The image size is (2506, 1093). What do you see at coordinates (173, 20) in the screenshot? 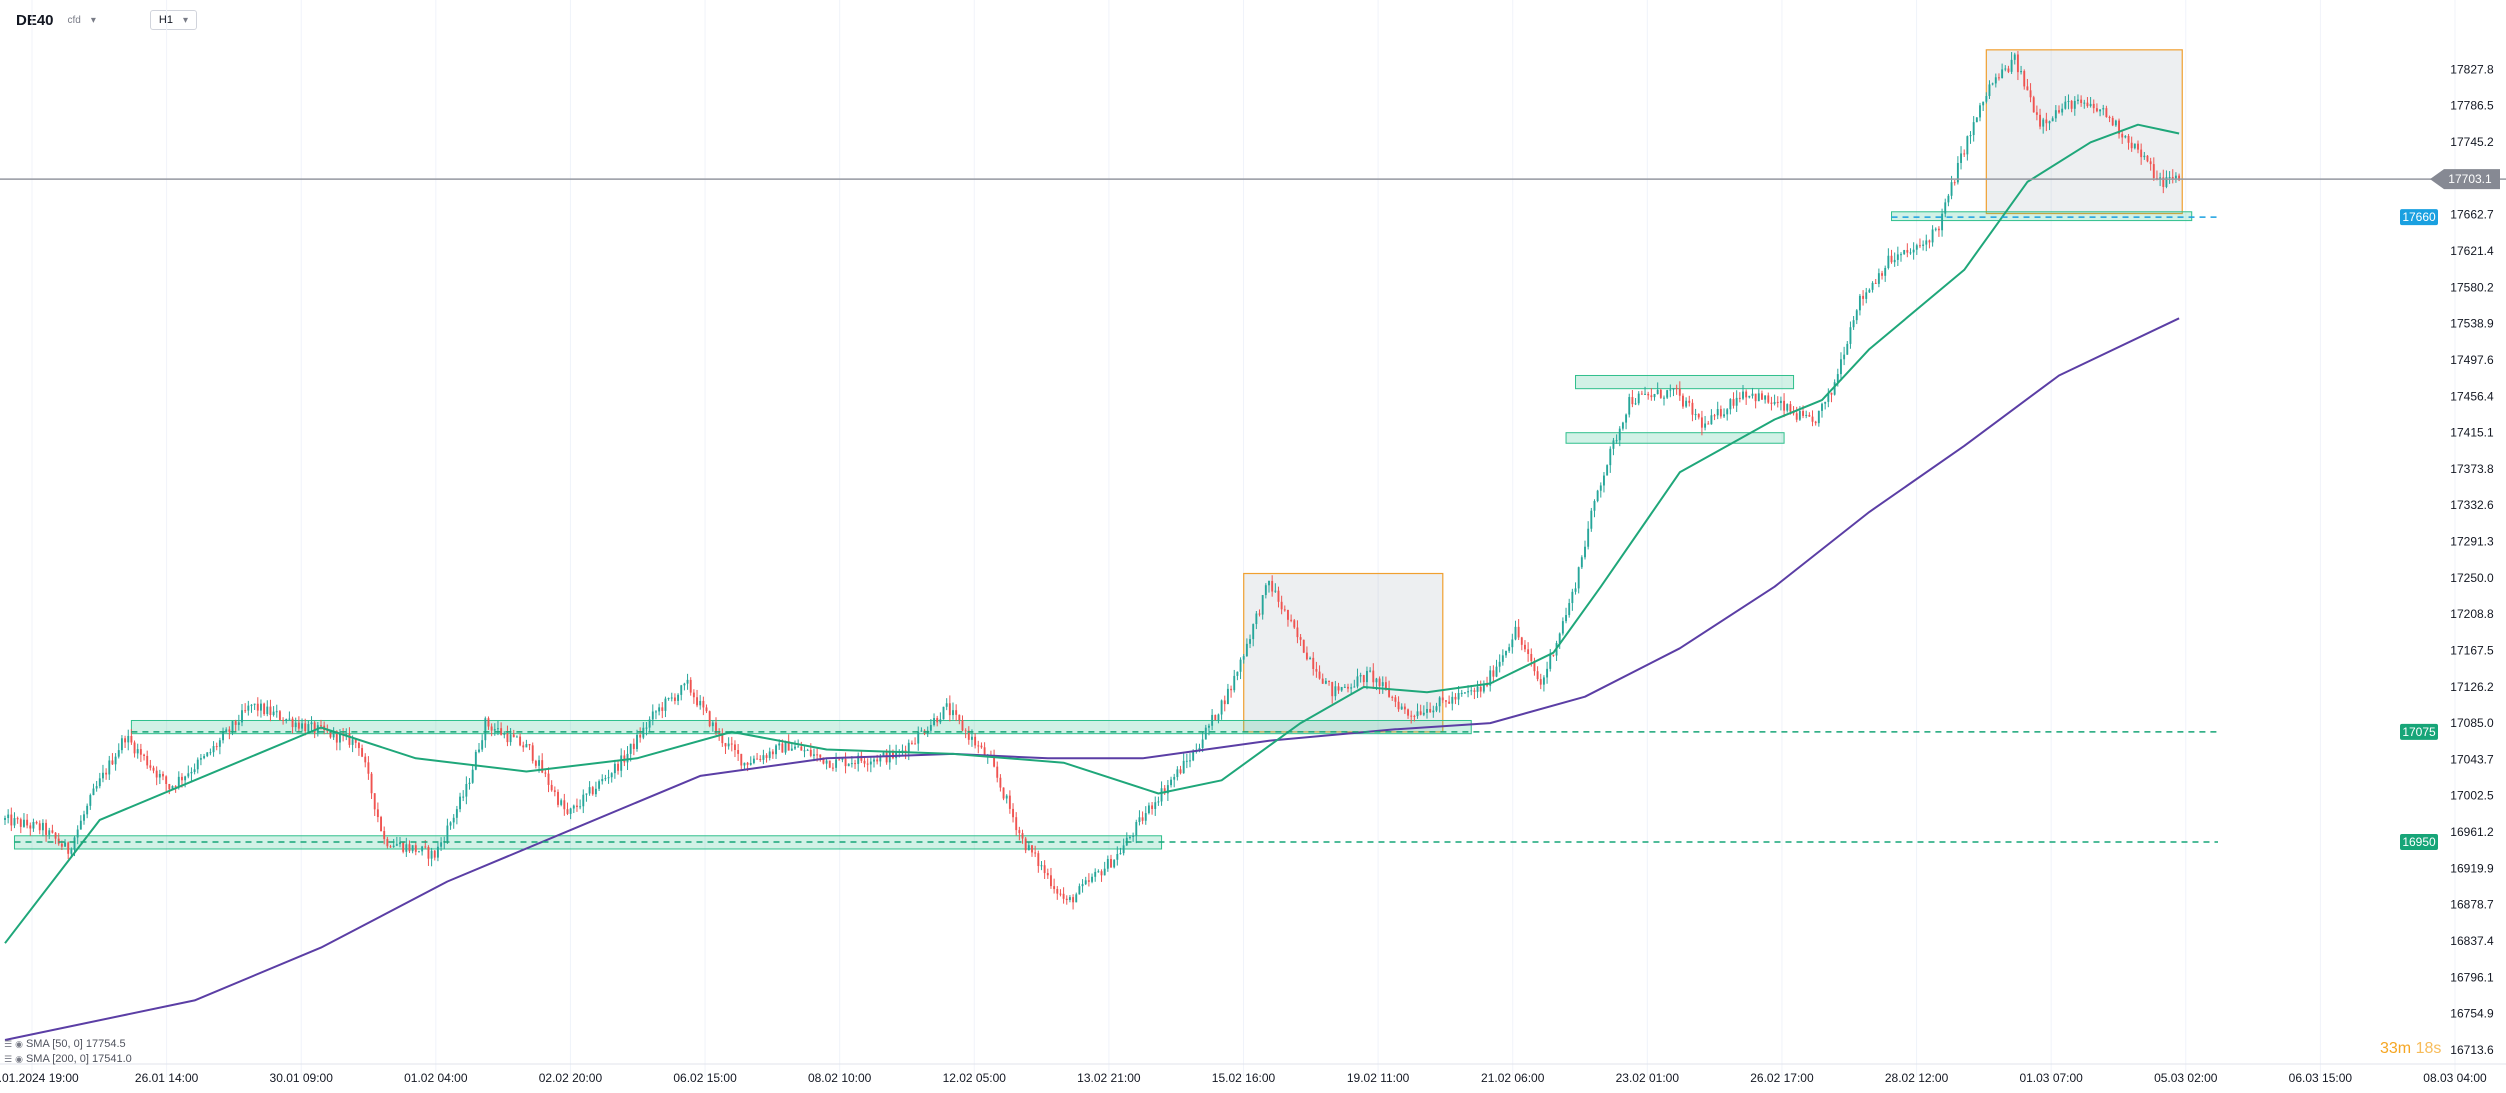
I see `timeframe-selector: H1 ▾` at bounding box center [173, 20].